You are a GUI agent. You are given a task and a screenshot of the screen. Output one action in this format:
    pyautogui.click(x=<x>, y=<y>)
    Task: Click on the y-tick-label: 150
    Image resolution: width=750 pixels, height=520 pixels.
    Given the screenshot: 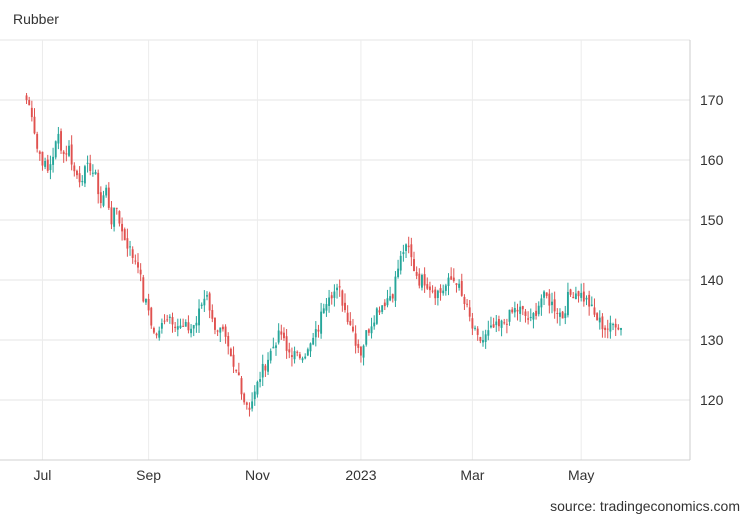 What is the action you would take?
    pyautogui.click(x=712, y=220)
    